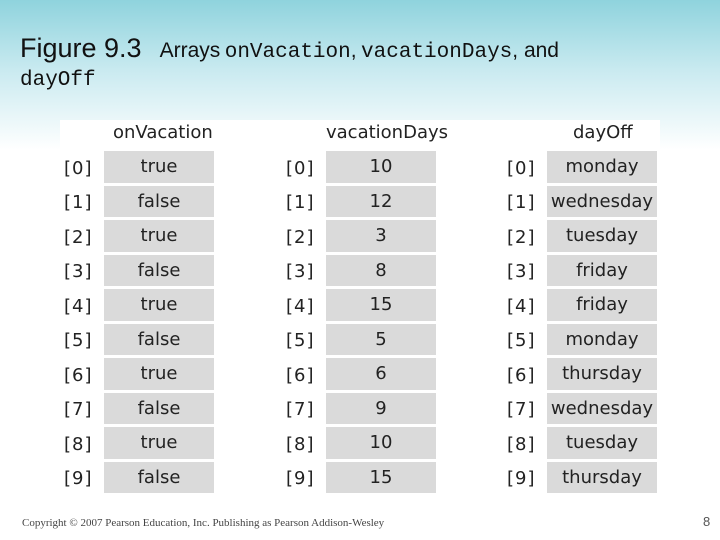 The height and width of the screenshot is (540, 720). I want to click on array-cell: 12, so click(381, 202).